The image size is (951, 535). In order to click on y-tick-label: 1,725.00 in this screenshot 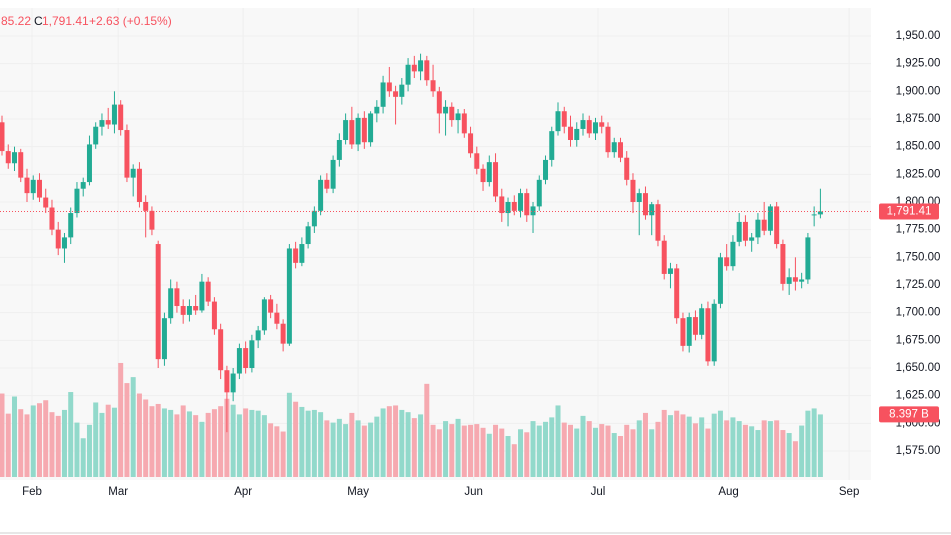, I will do `click(918, 285)`.